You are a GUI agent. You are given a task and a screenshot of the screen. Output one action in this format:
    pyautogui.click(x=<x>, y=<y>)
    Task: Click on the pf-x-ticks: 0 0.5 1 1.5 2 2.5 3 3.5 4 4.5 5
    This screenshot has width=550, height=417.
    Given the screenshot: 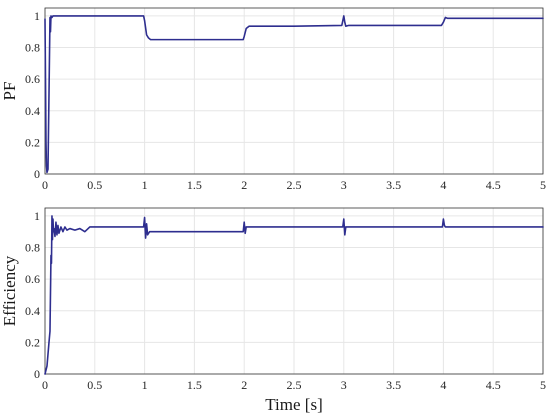 What is the action you would take?
    pyautogui.click(x=294, y=185)
    